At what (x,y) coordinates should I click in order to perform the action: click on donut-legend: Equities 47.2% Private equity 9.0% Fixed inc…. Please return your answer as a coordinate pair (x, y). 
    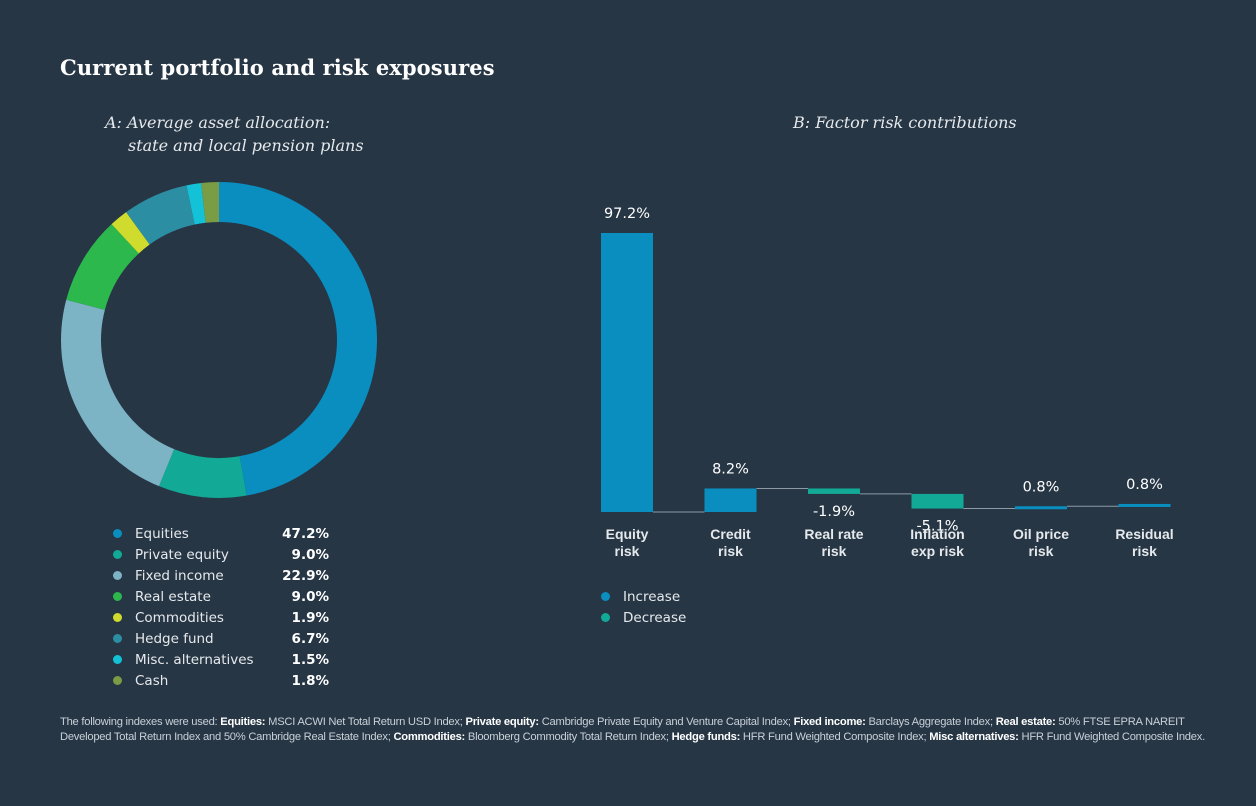
    Looking at the image, I should click on (221, 607).